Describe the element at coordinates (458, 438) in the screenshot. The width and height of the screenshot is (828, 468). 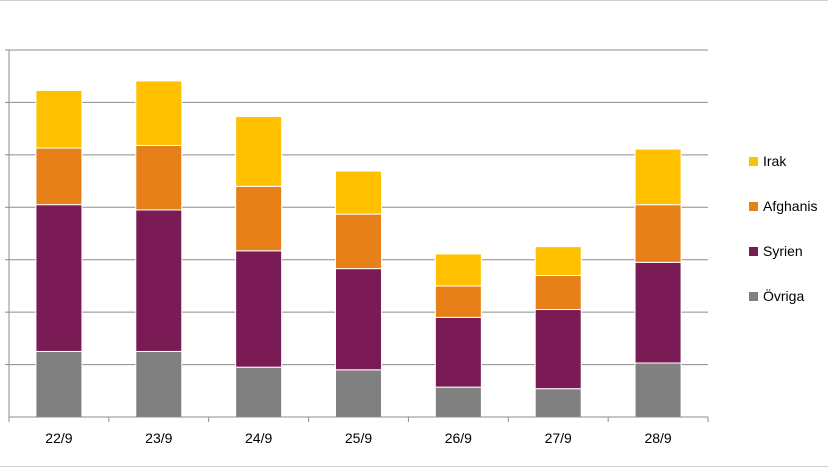
I see `x-tick-label: 26/9` at that location.